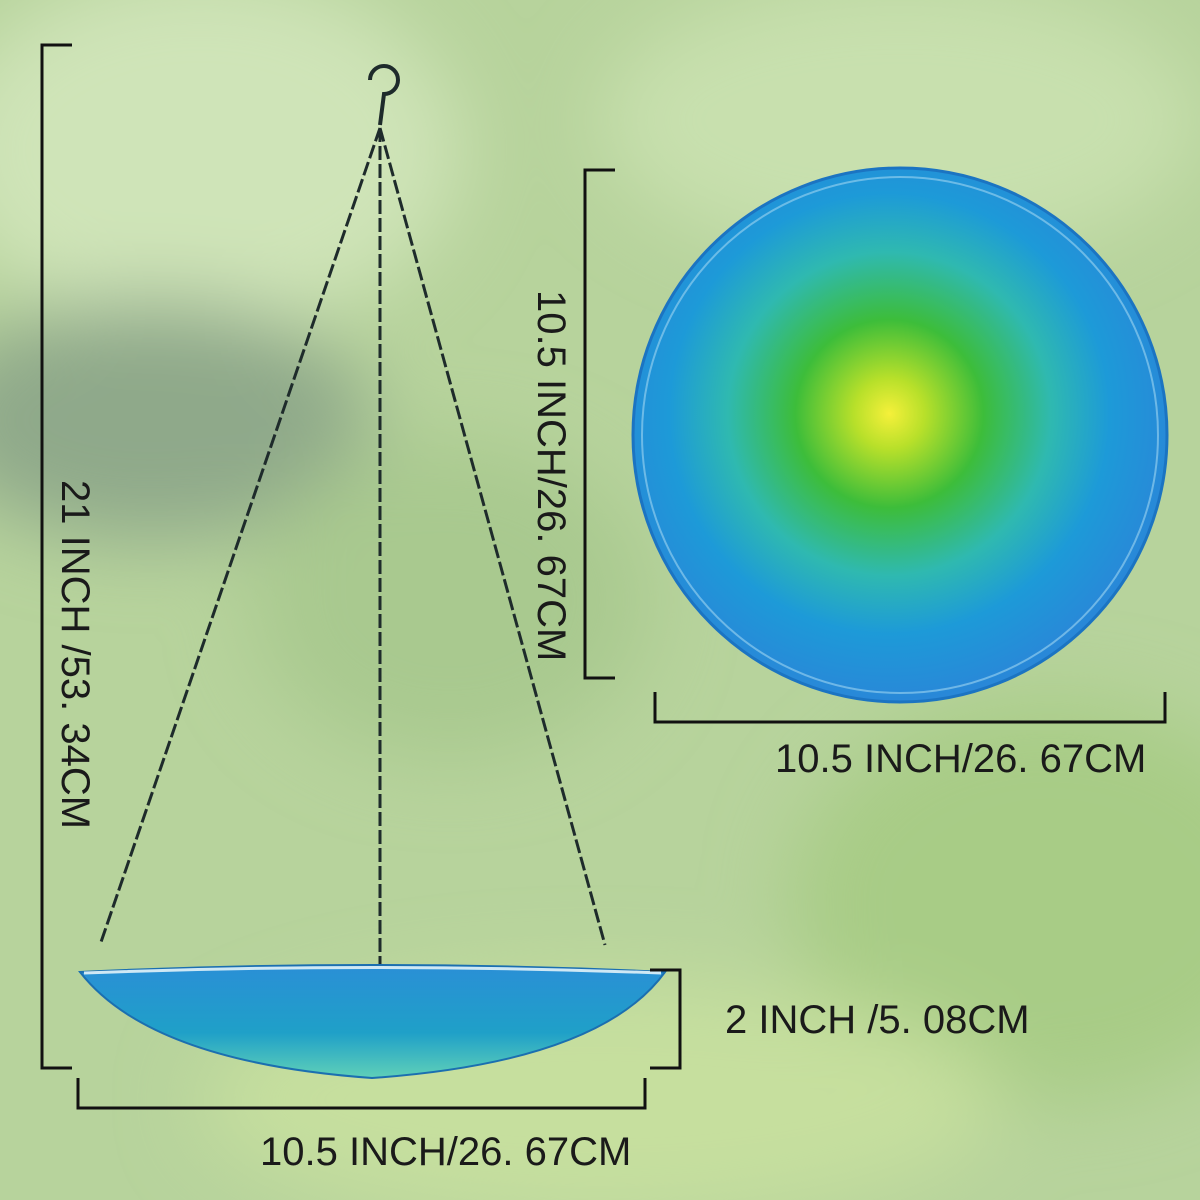 The height and width of the screenshot is (1200, 1200). What do you see at coordinates (75, 654) in the screenshot?
I see `height-label: 21 INCH /53. 34CM` at bounding box center [75, 654].